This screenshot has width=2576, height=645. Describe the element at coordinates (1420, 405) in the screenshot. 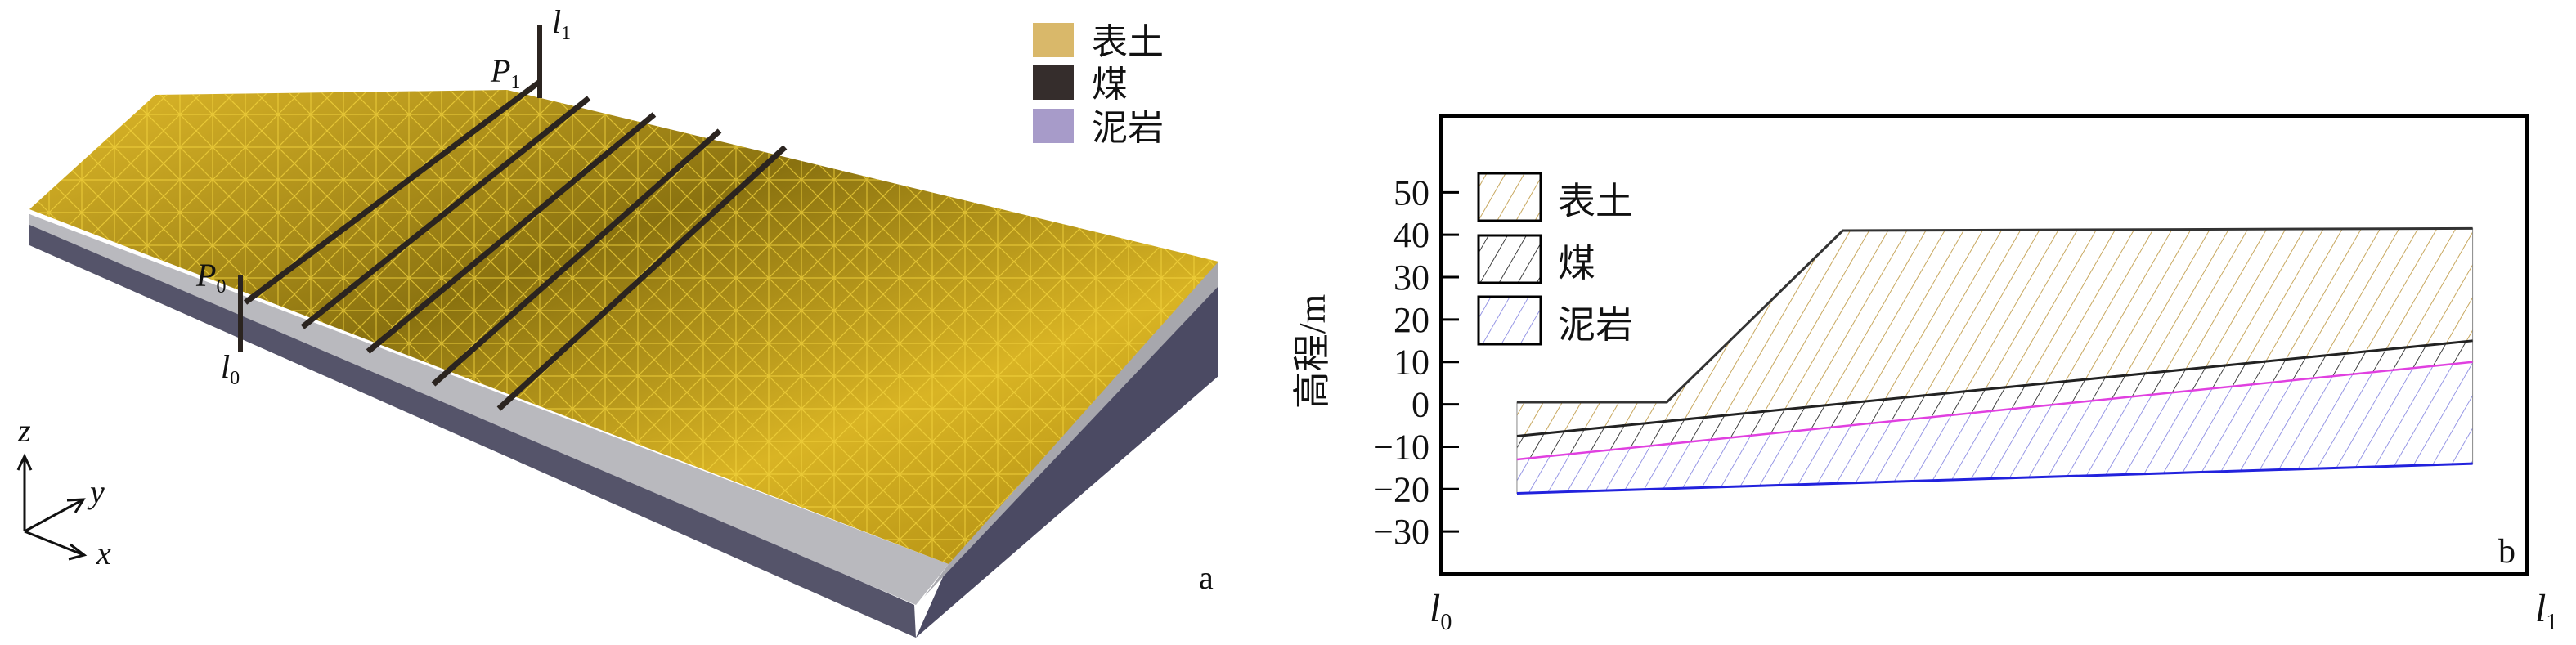

I see `y-tick-label: 0` at that location.